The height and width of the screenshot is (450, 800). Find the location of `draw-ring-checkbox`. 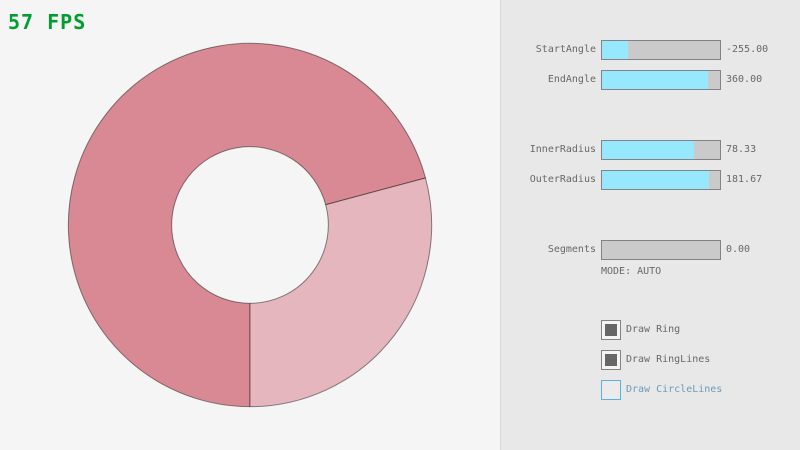

draw-ring-checkbox is located at coordinates (611, 330).